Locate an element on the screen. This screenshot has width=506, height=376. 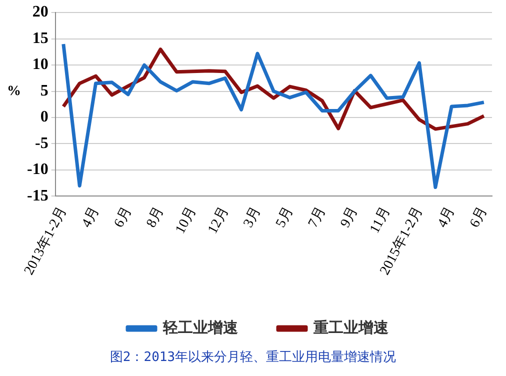
x-tick-label: 8月 is located at coordinates (156, 217).